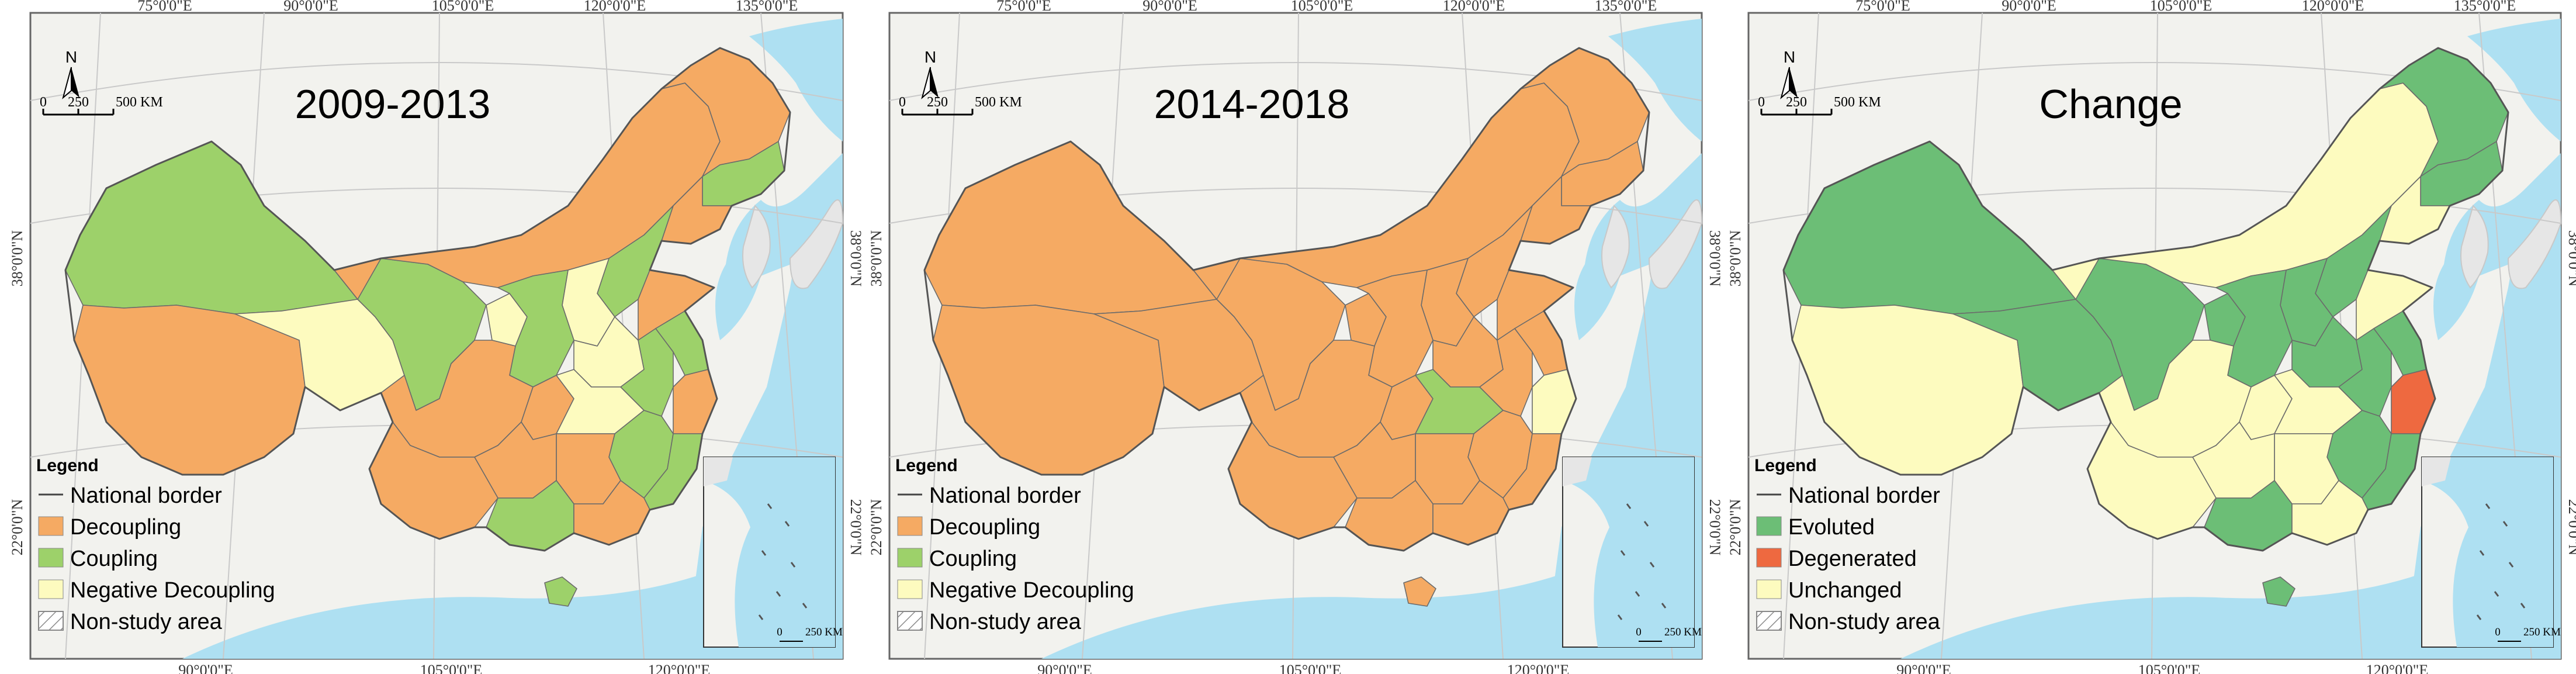 This screenshot has width=2576, height=674. Describe the element at coordinates (2029, 7) in the screenshot. I see `lon-label-top: 90°0'0"E` at that location.